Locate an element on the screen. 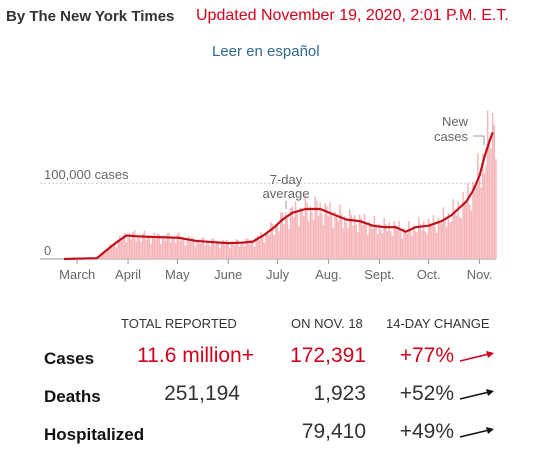  row-label-hospitalized: Hospitalized is located at coordinates (94, 434).